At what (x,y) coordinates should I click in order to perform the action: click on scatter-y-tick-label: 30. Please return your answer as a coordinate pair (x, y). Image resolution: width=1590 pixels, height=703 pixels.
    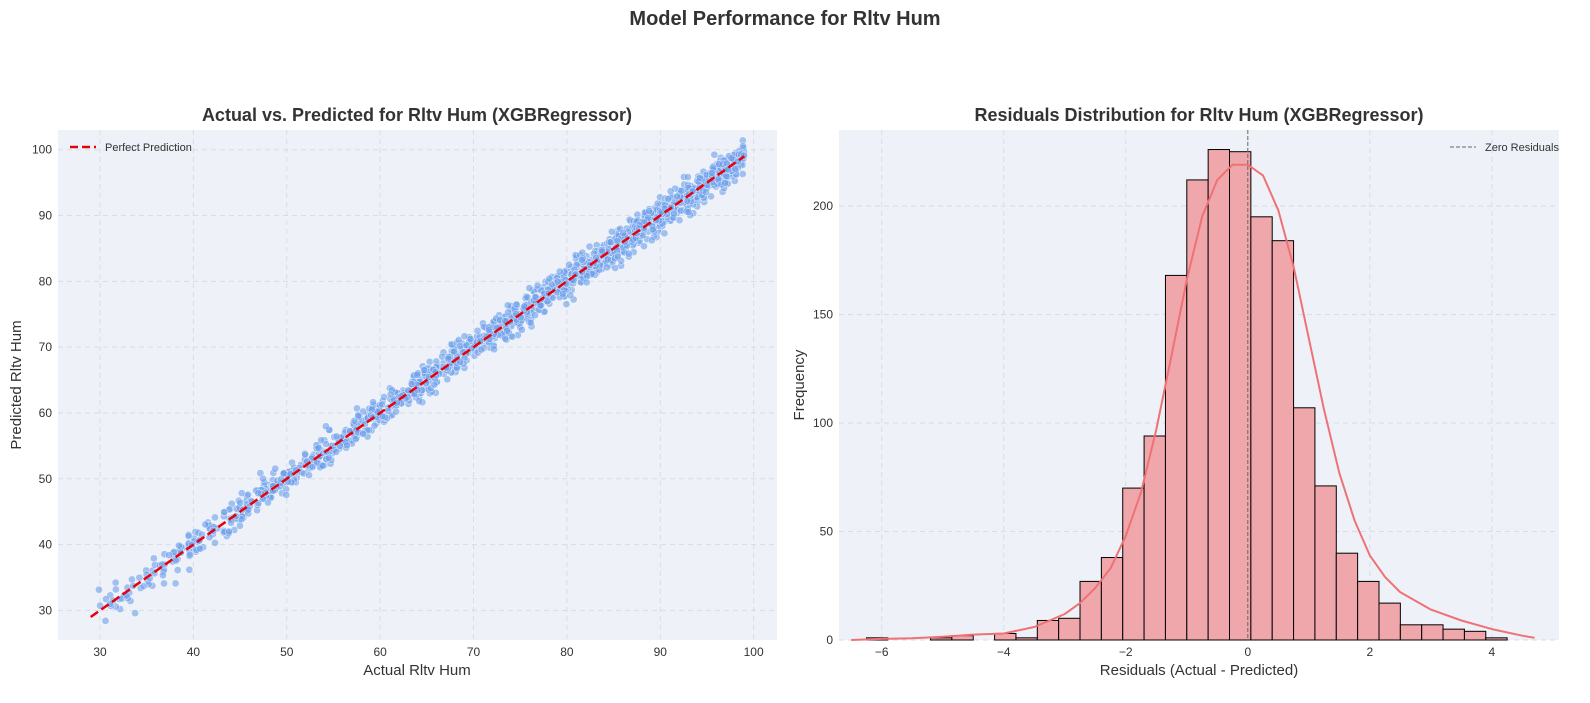
    Looking at the image, I should click on (46, 610).